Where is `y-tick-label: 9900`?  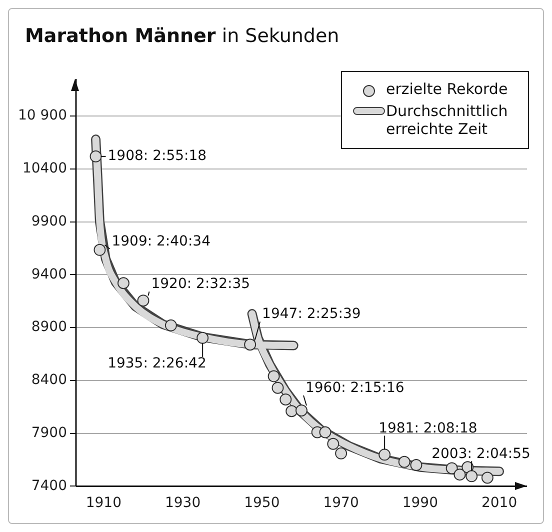
y-tick-label: 9900 is located at coordinates (49, 221).